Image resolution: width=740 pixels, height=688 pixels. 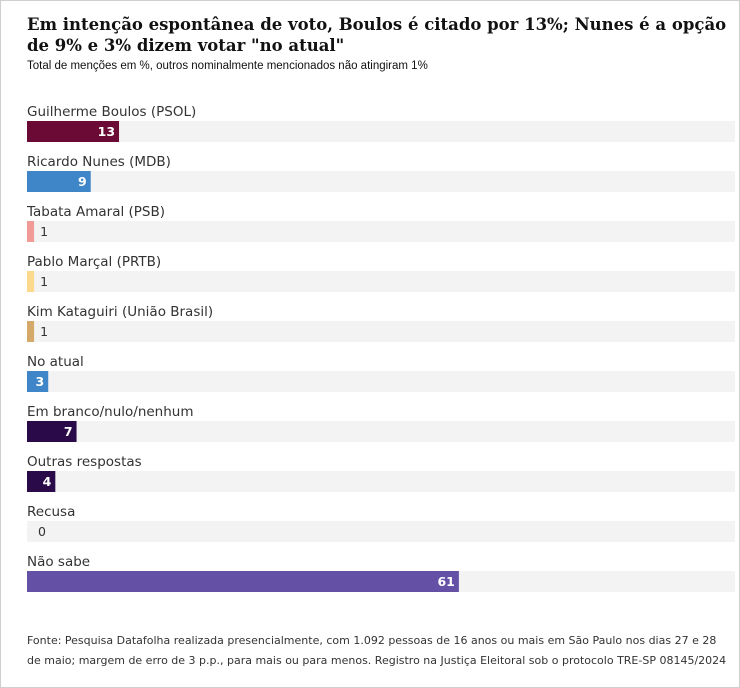 I want to click on value-label: 9, so click(x=82, y=181).